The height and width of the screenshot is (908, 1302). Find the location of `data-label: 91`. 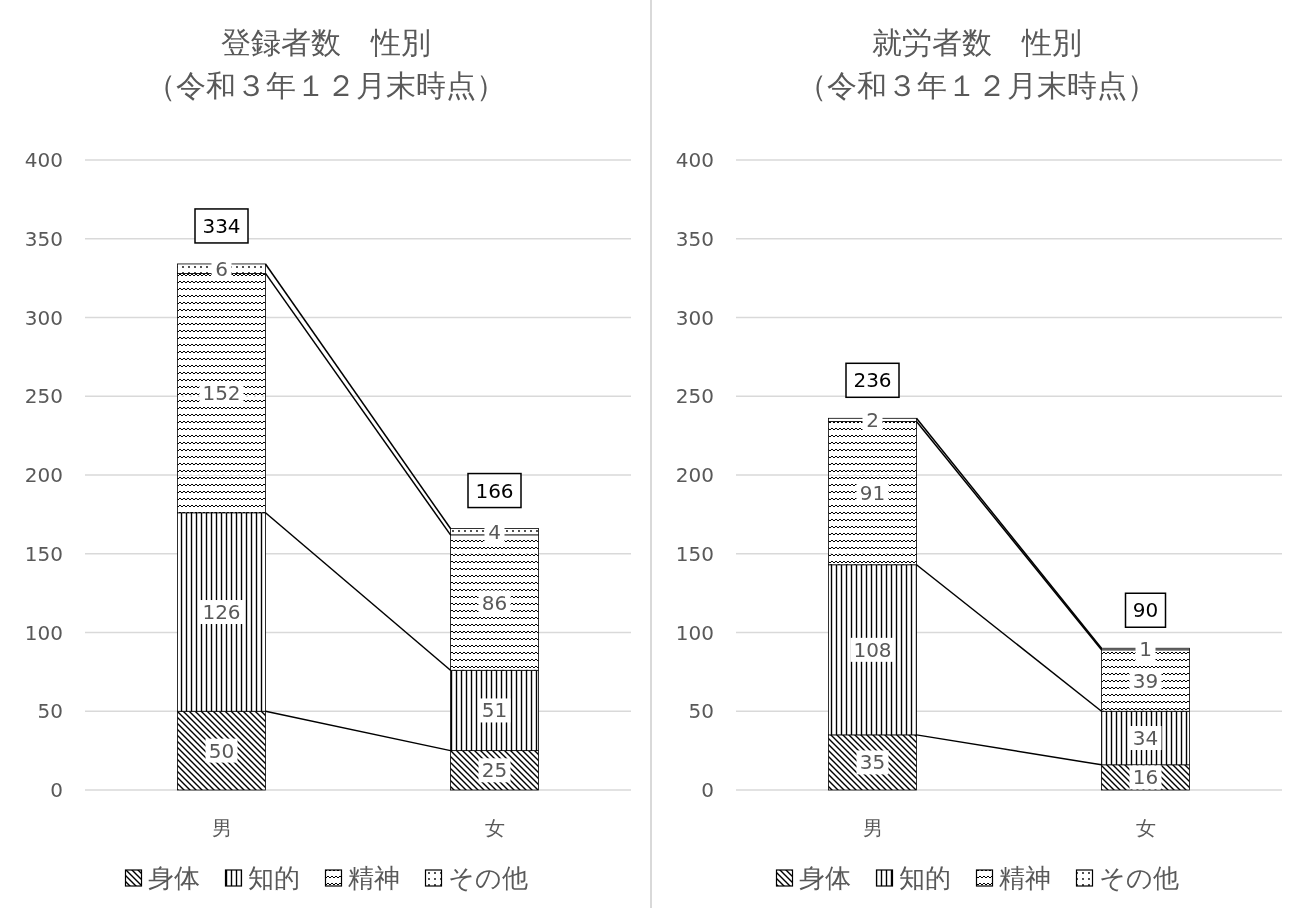

data-label: 91 is located at coordinates (872, 493).